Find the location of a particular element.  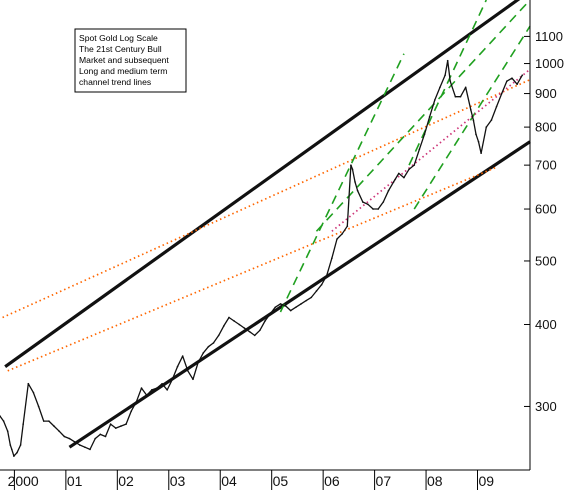

annotation-frame is located at coordinates (130, 60).